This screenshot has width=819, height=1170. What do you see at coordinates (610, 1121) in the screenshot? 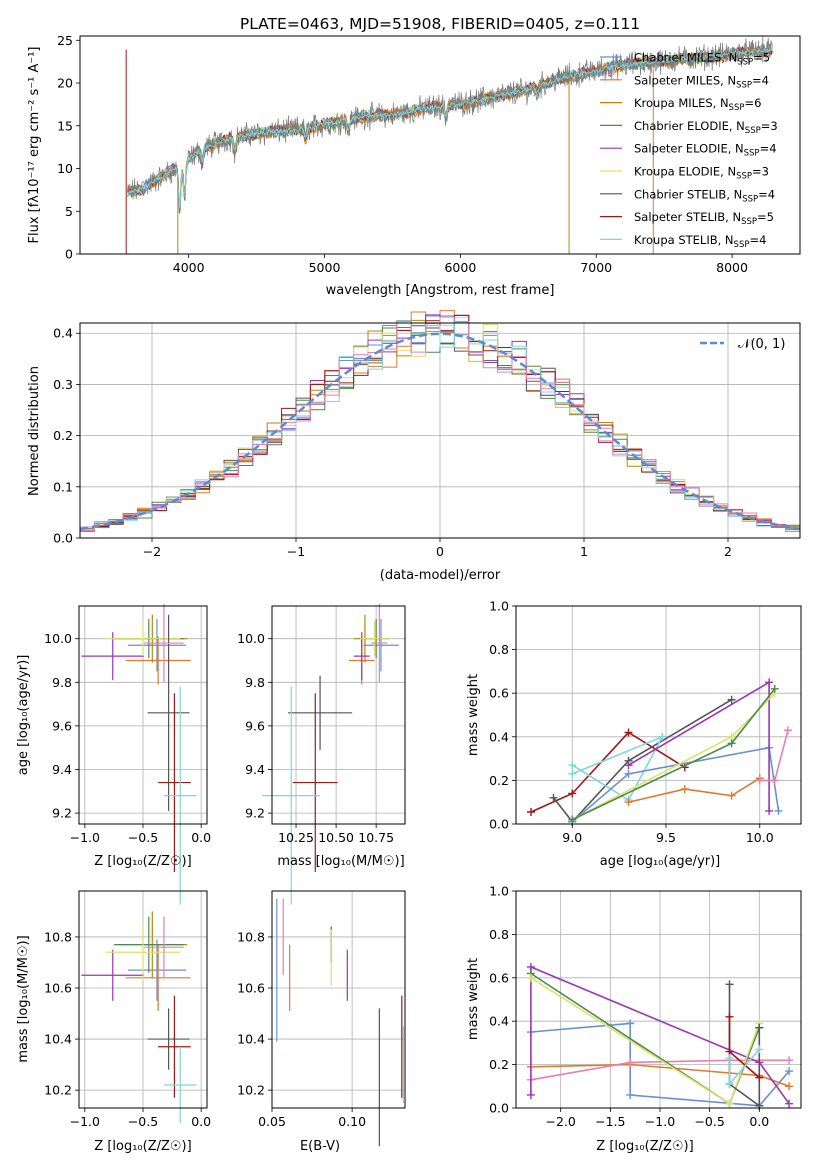
I see `x-tick-label: −1.5` at bounding box center [610, 1121].